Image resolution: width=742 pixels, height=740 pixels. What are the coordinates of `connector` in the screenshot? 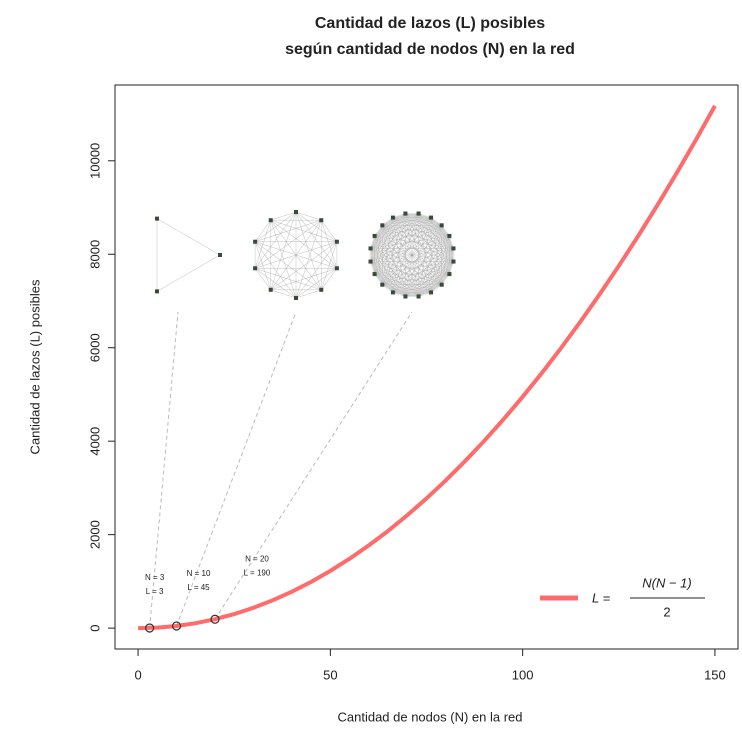 It's located at (313, 465).